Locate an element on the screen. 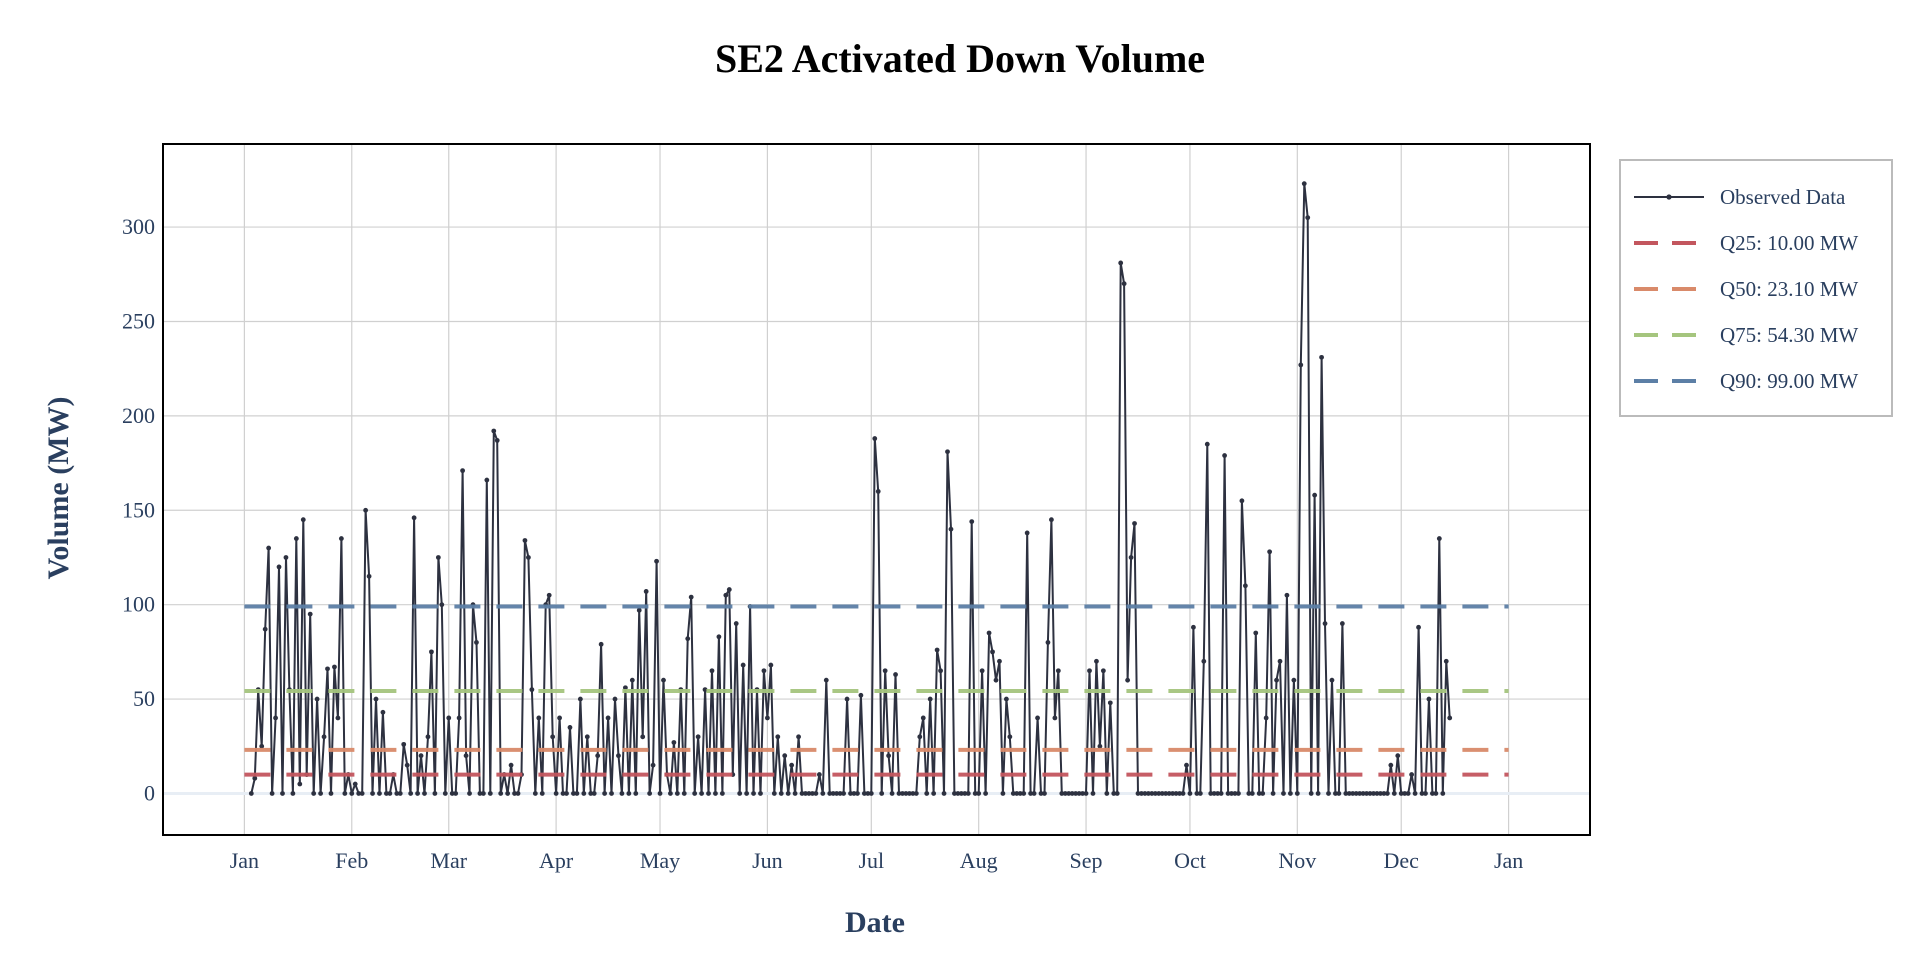  x-tick-label: Jul is located at coordinates (871, 860).